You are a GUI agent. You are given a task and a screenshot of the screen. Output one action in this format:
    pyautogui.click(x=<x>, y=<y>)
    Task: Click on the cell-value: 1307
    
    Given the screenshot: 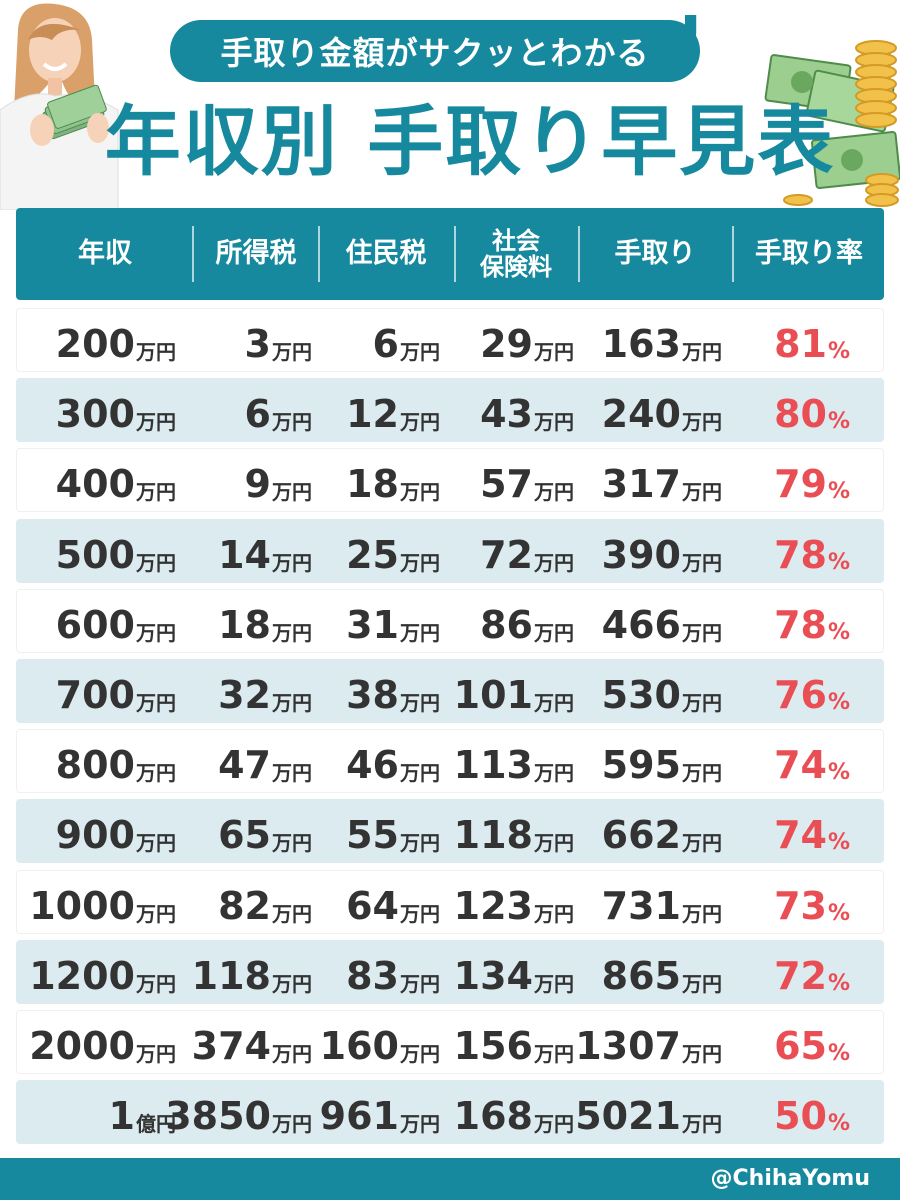 What is the action you would take?
    pyautogui.click(x=628, y=1046)
    